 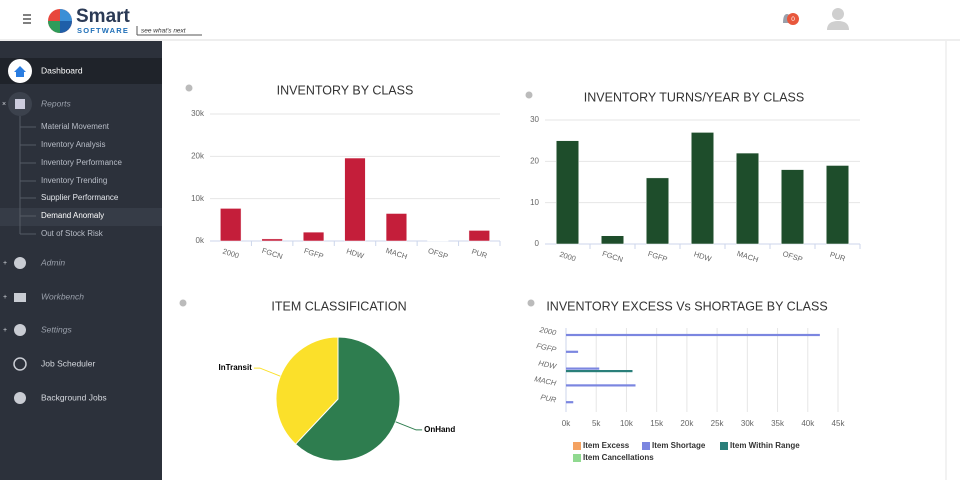 I want to click on y-tick-label: 20k, so click(x=198, y=155).